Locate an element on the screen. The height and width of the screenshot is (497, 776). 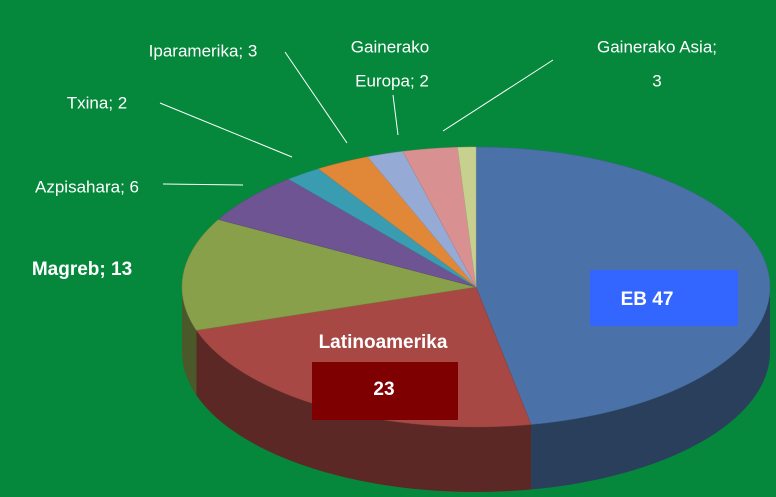
data-label: 3 is located at coordinates (656, 80).